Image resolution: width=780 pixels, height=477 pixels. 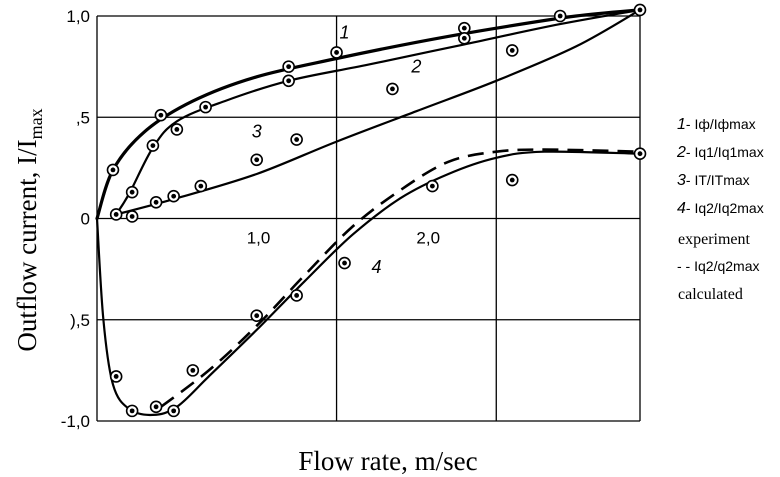 I want to click on svg-text: Outflow current, I/Imax, so click(x=29, y=229).